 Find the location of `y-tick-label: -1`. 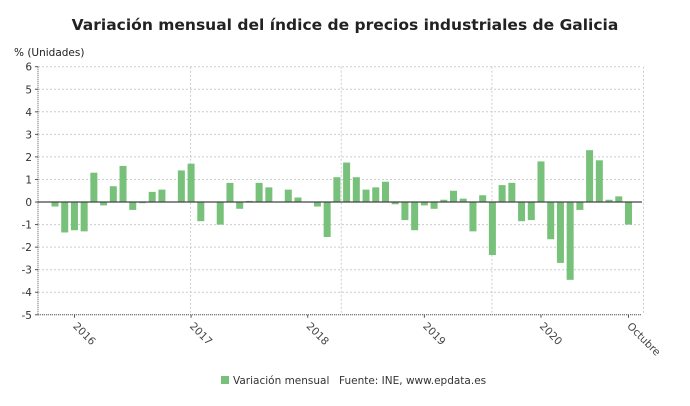

y-tick-label: -1 is located at coordinates (27, 226).